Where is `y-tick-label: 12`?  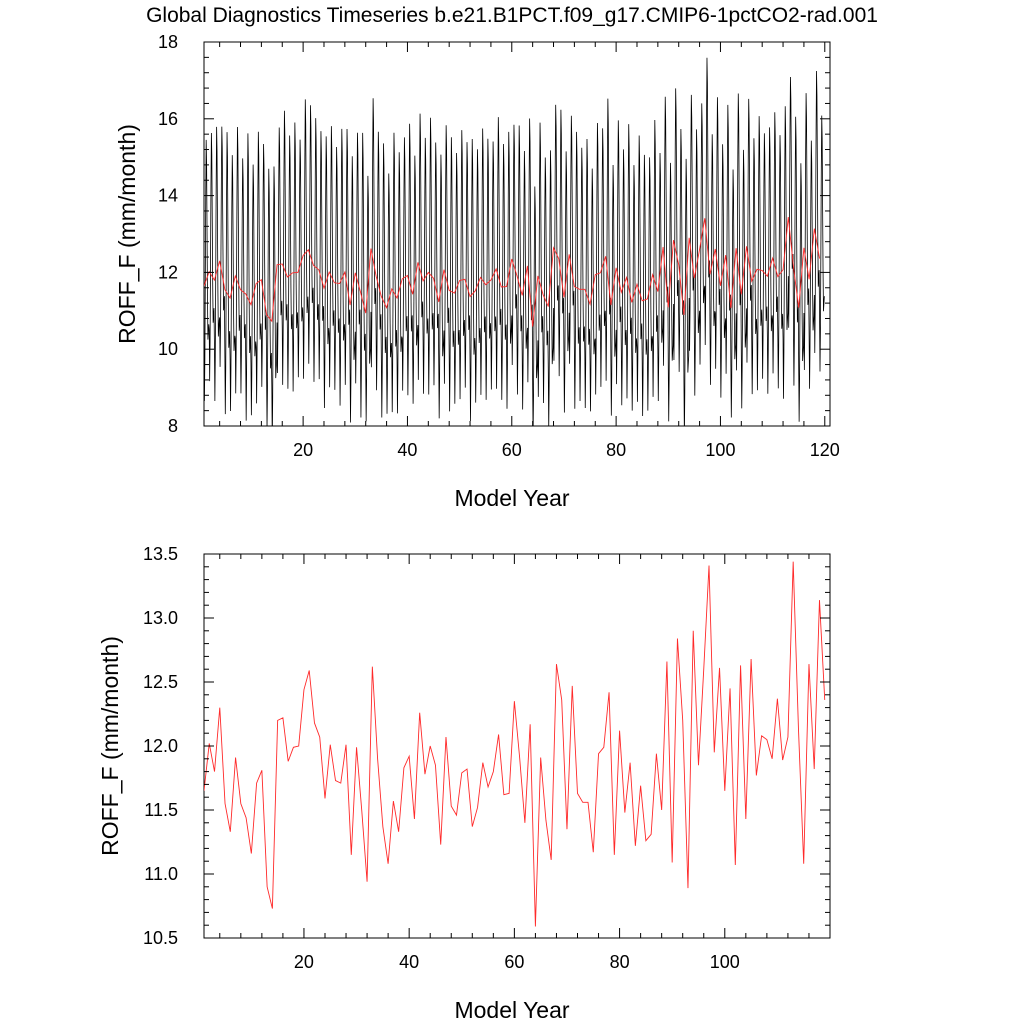 y-tick-label: 12 is located at coordinates (168, 272).